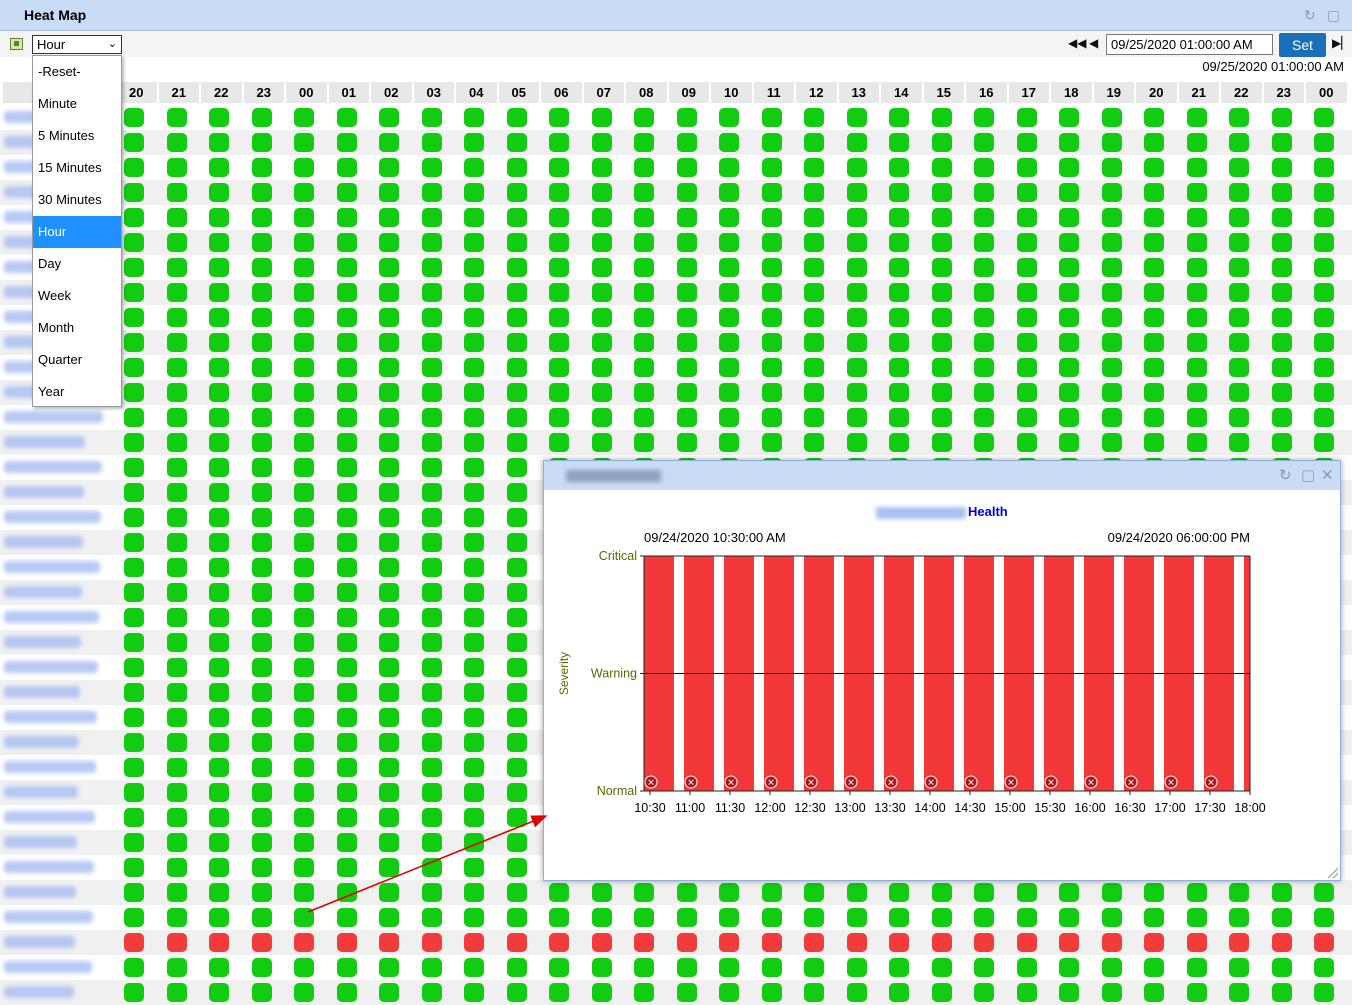 The image size is (1352, 1005). Describe the element at coordinates (1241, 92) in the screenshot. I see `column-header-hour: 22` at that location.